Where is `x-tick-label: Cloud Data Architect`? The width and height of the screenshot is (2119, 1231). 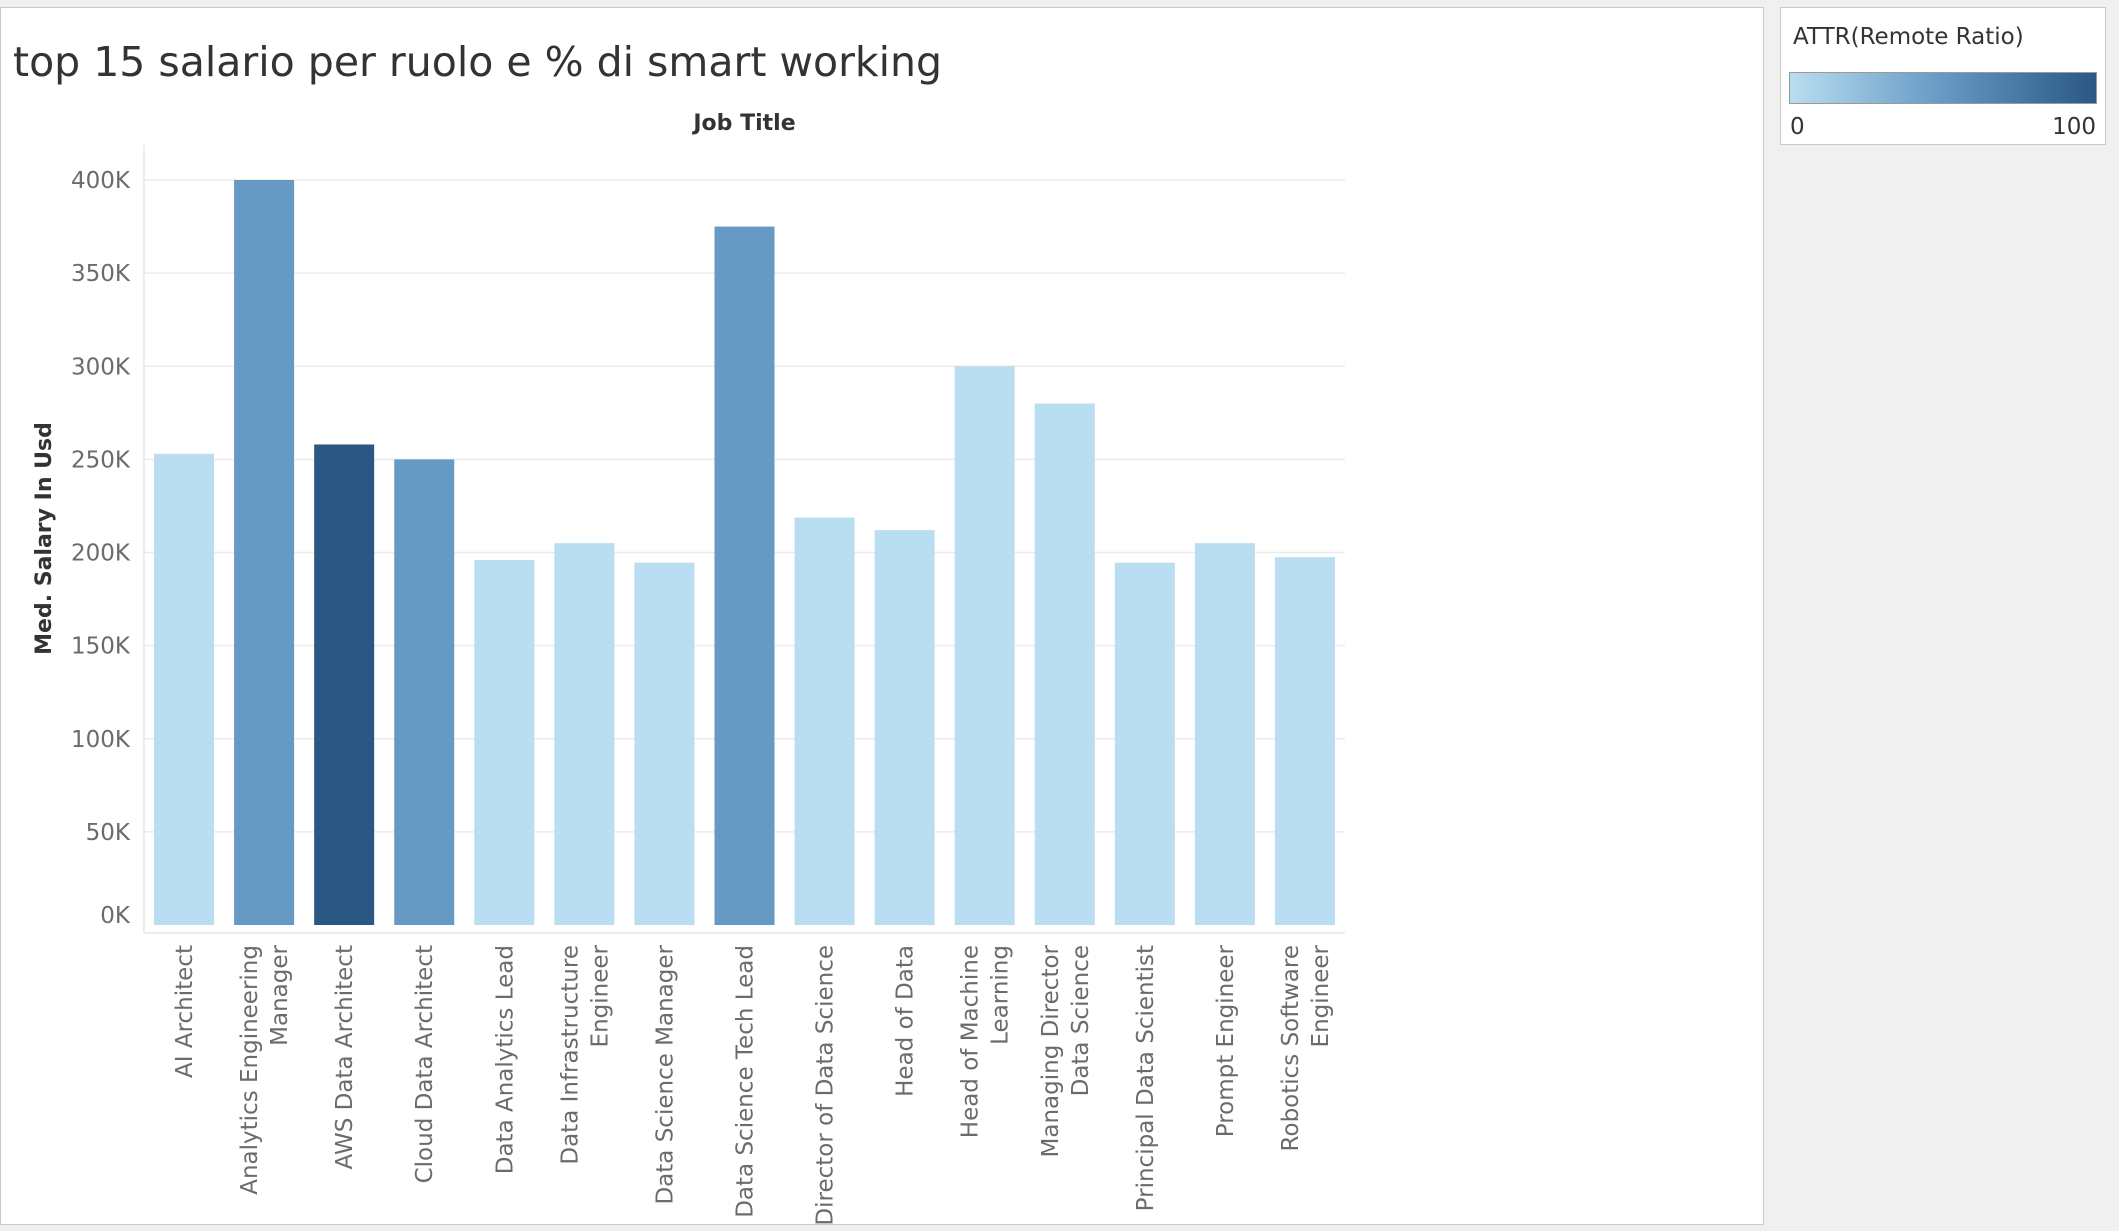
x-tick-label: Cloud Data Architect is located at coordinates (425, 1064).